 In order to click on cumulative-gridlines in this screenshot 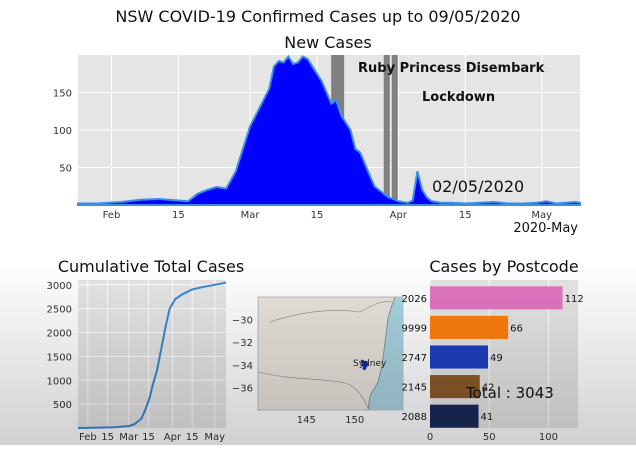, I will do `click(152, 354)`.